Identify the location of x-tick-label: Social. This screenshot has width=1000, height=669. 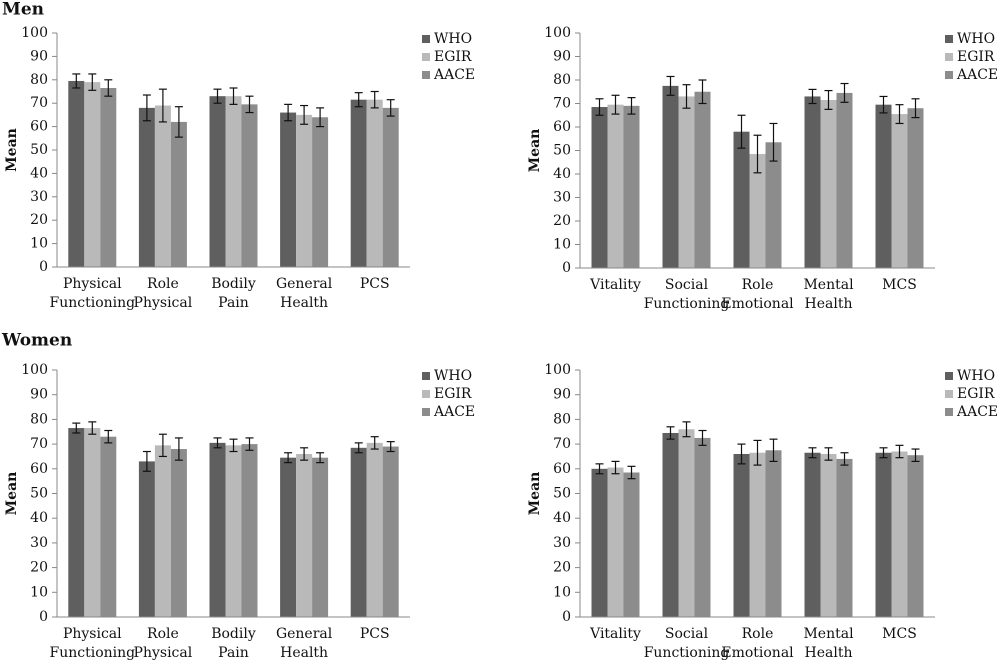
(687, 285).